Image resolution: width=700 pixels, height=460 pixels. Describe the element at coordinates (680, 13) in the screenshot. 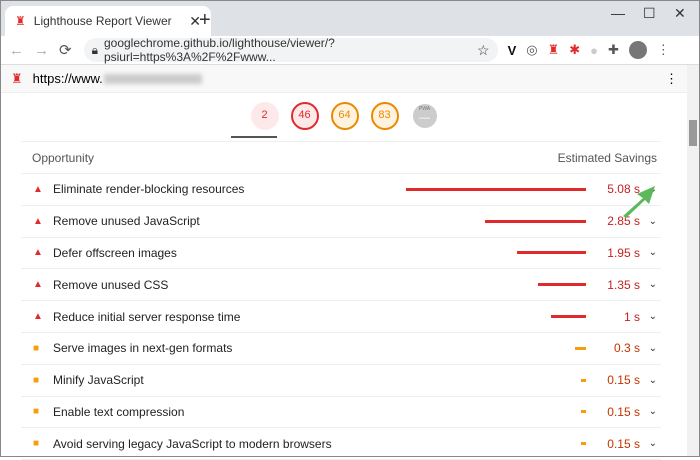

I see `close-window-button: ✕` at that location.